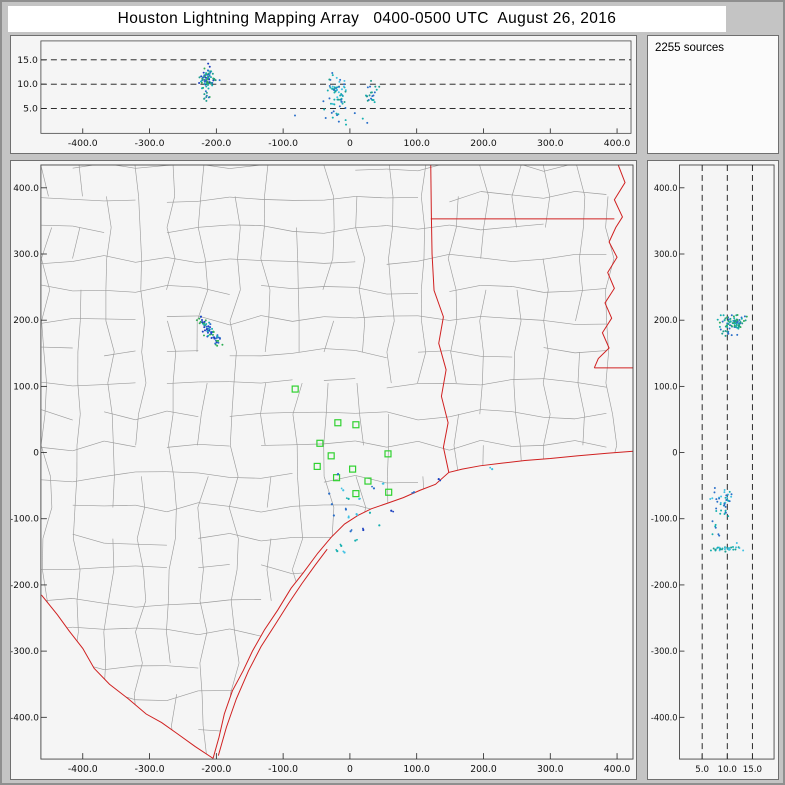 Image resolution: width=785 pixels, height=785 pixels. I want to click on sources-count-panel: 2255 sources, so click(713, 94).